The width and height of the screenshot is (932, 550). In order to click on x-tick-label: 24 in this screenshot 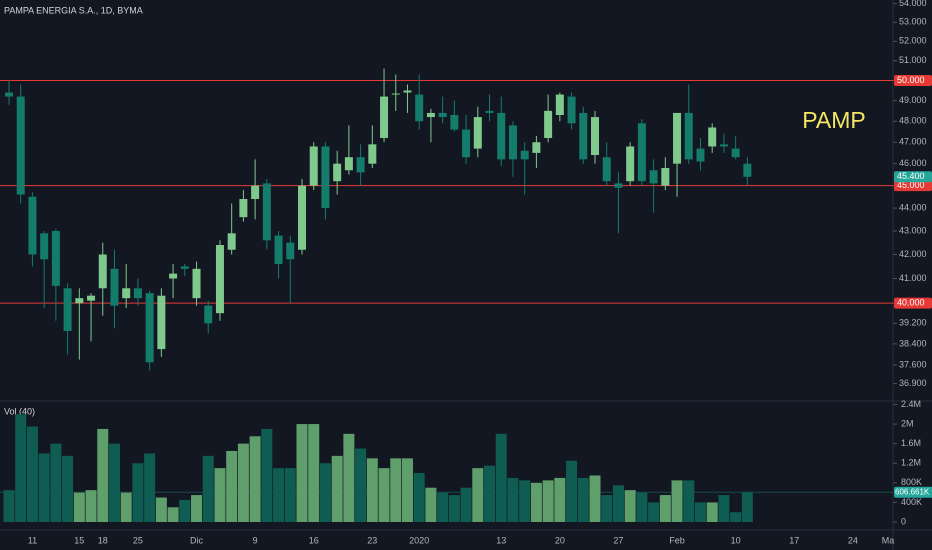, I will do `click(853, 540)`.